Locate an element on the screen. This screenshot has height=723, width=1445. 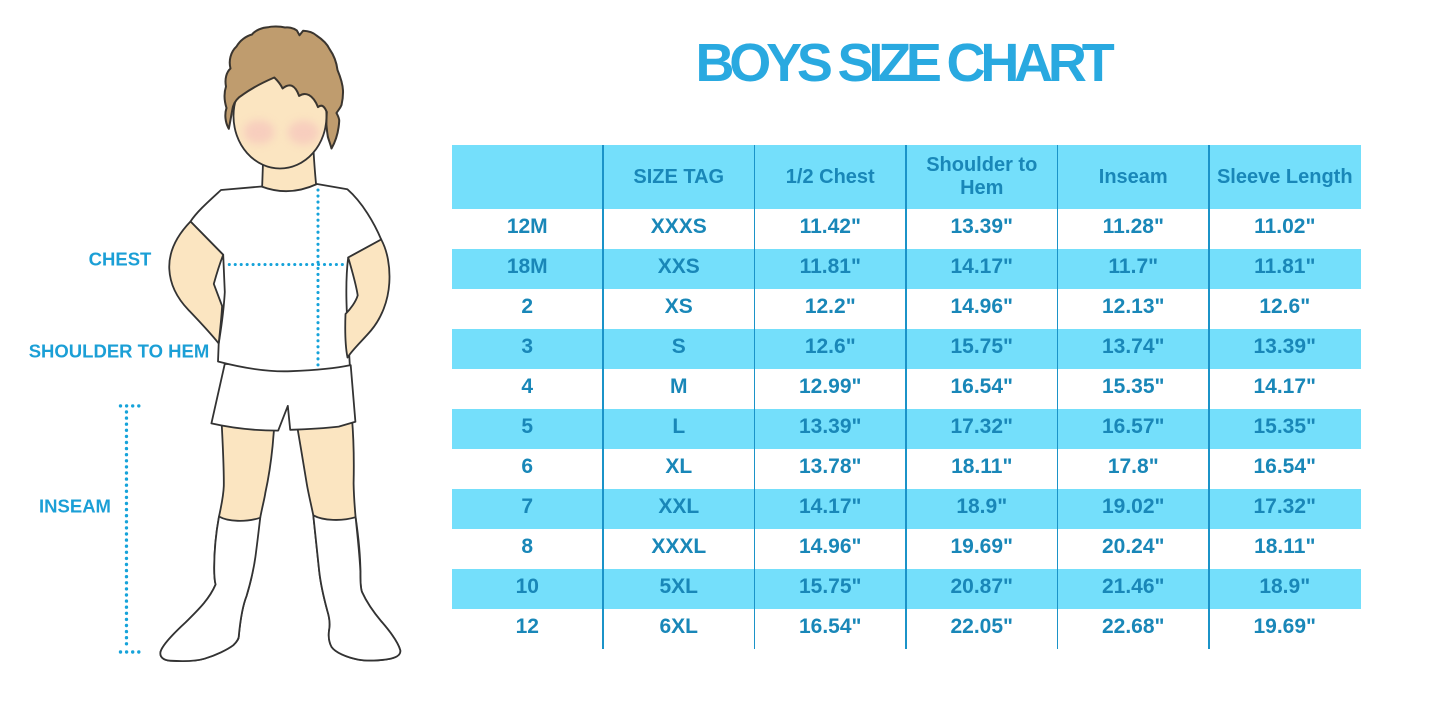
svg-text: CHEST is located at coordinates (120, 259).